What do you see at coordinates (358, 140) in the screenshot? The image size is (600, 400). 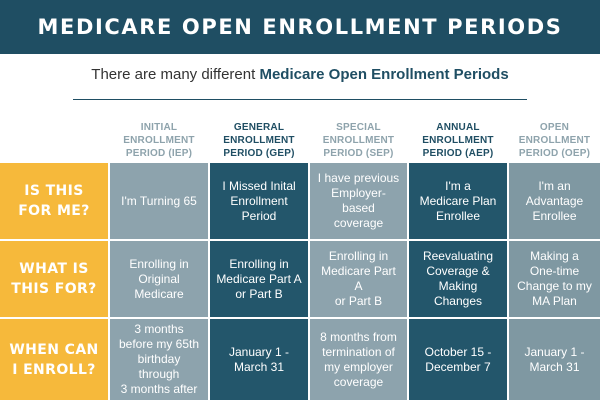 I see `column-header-sep: SPECIAL ENROLLMENT PERIOD (SEP)` at bounding box center [358, 140].